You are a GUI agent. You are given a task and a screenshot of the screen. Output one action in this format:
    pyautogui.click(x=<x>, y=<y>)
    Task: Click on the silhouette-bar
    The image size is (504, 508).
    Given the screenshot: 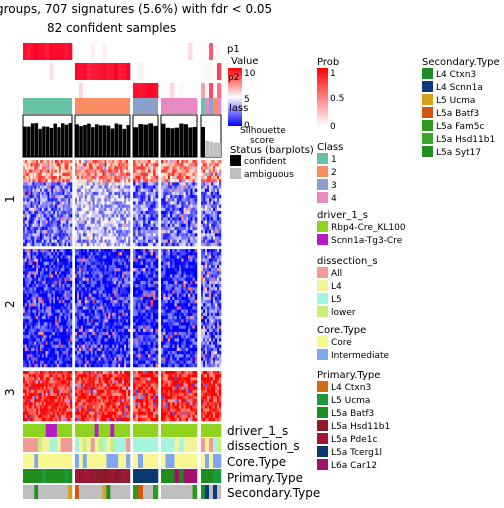 What is the action you would take?
    pyautogui.click(x=112, y=142)
    